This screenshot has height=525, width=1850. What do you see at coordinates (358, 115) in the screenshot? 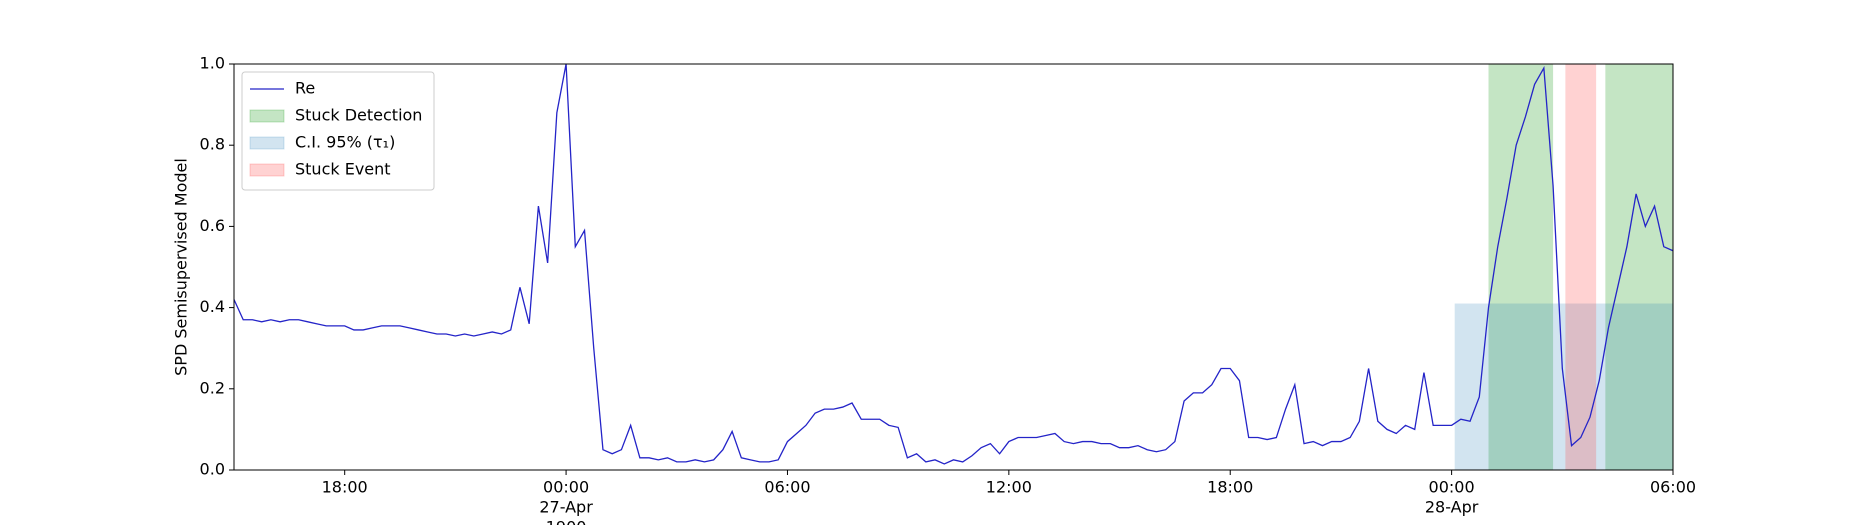
I see `legend-label: Stuck Detection` at bounding box center [358, 115].